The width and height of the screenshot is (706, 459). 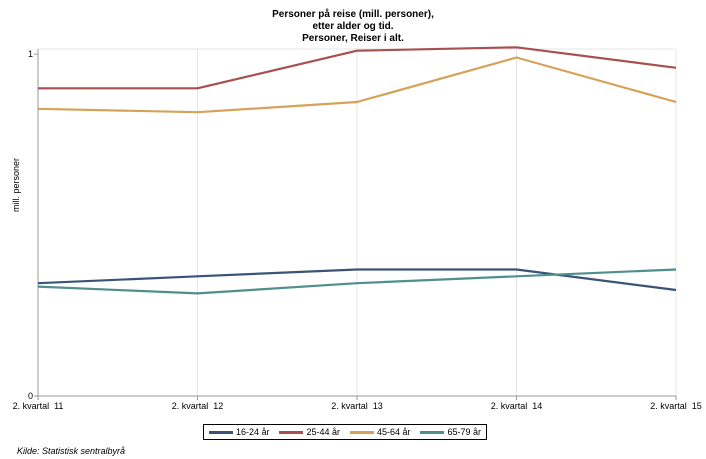 I want to click on x-tick-label: 2. kvartal 12, so click(x=198, y=406).